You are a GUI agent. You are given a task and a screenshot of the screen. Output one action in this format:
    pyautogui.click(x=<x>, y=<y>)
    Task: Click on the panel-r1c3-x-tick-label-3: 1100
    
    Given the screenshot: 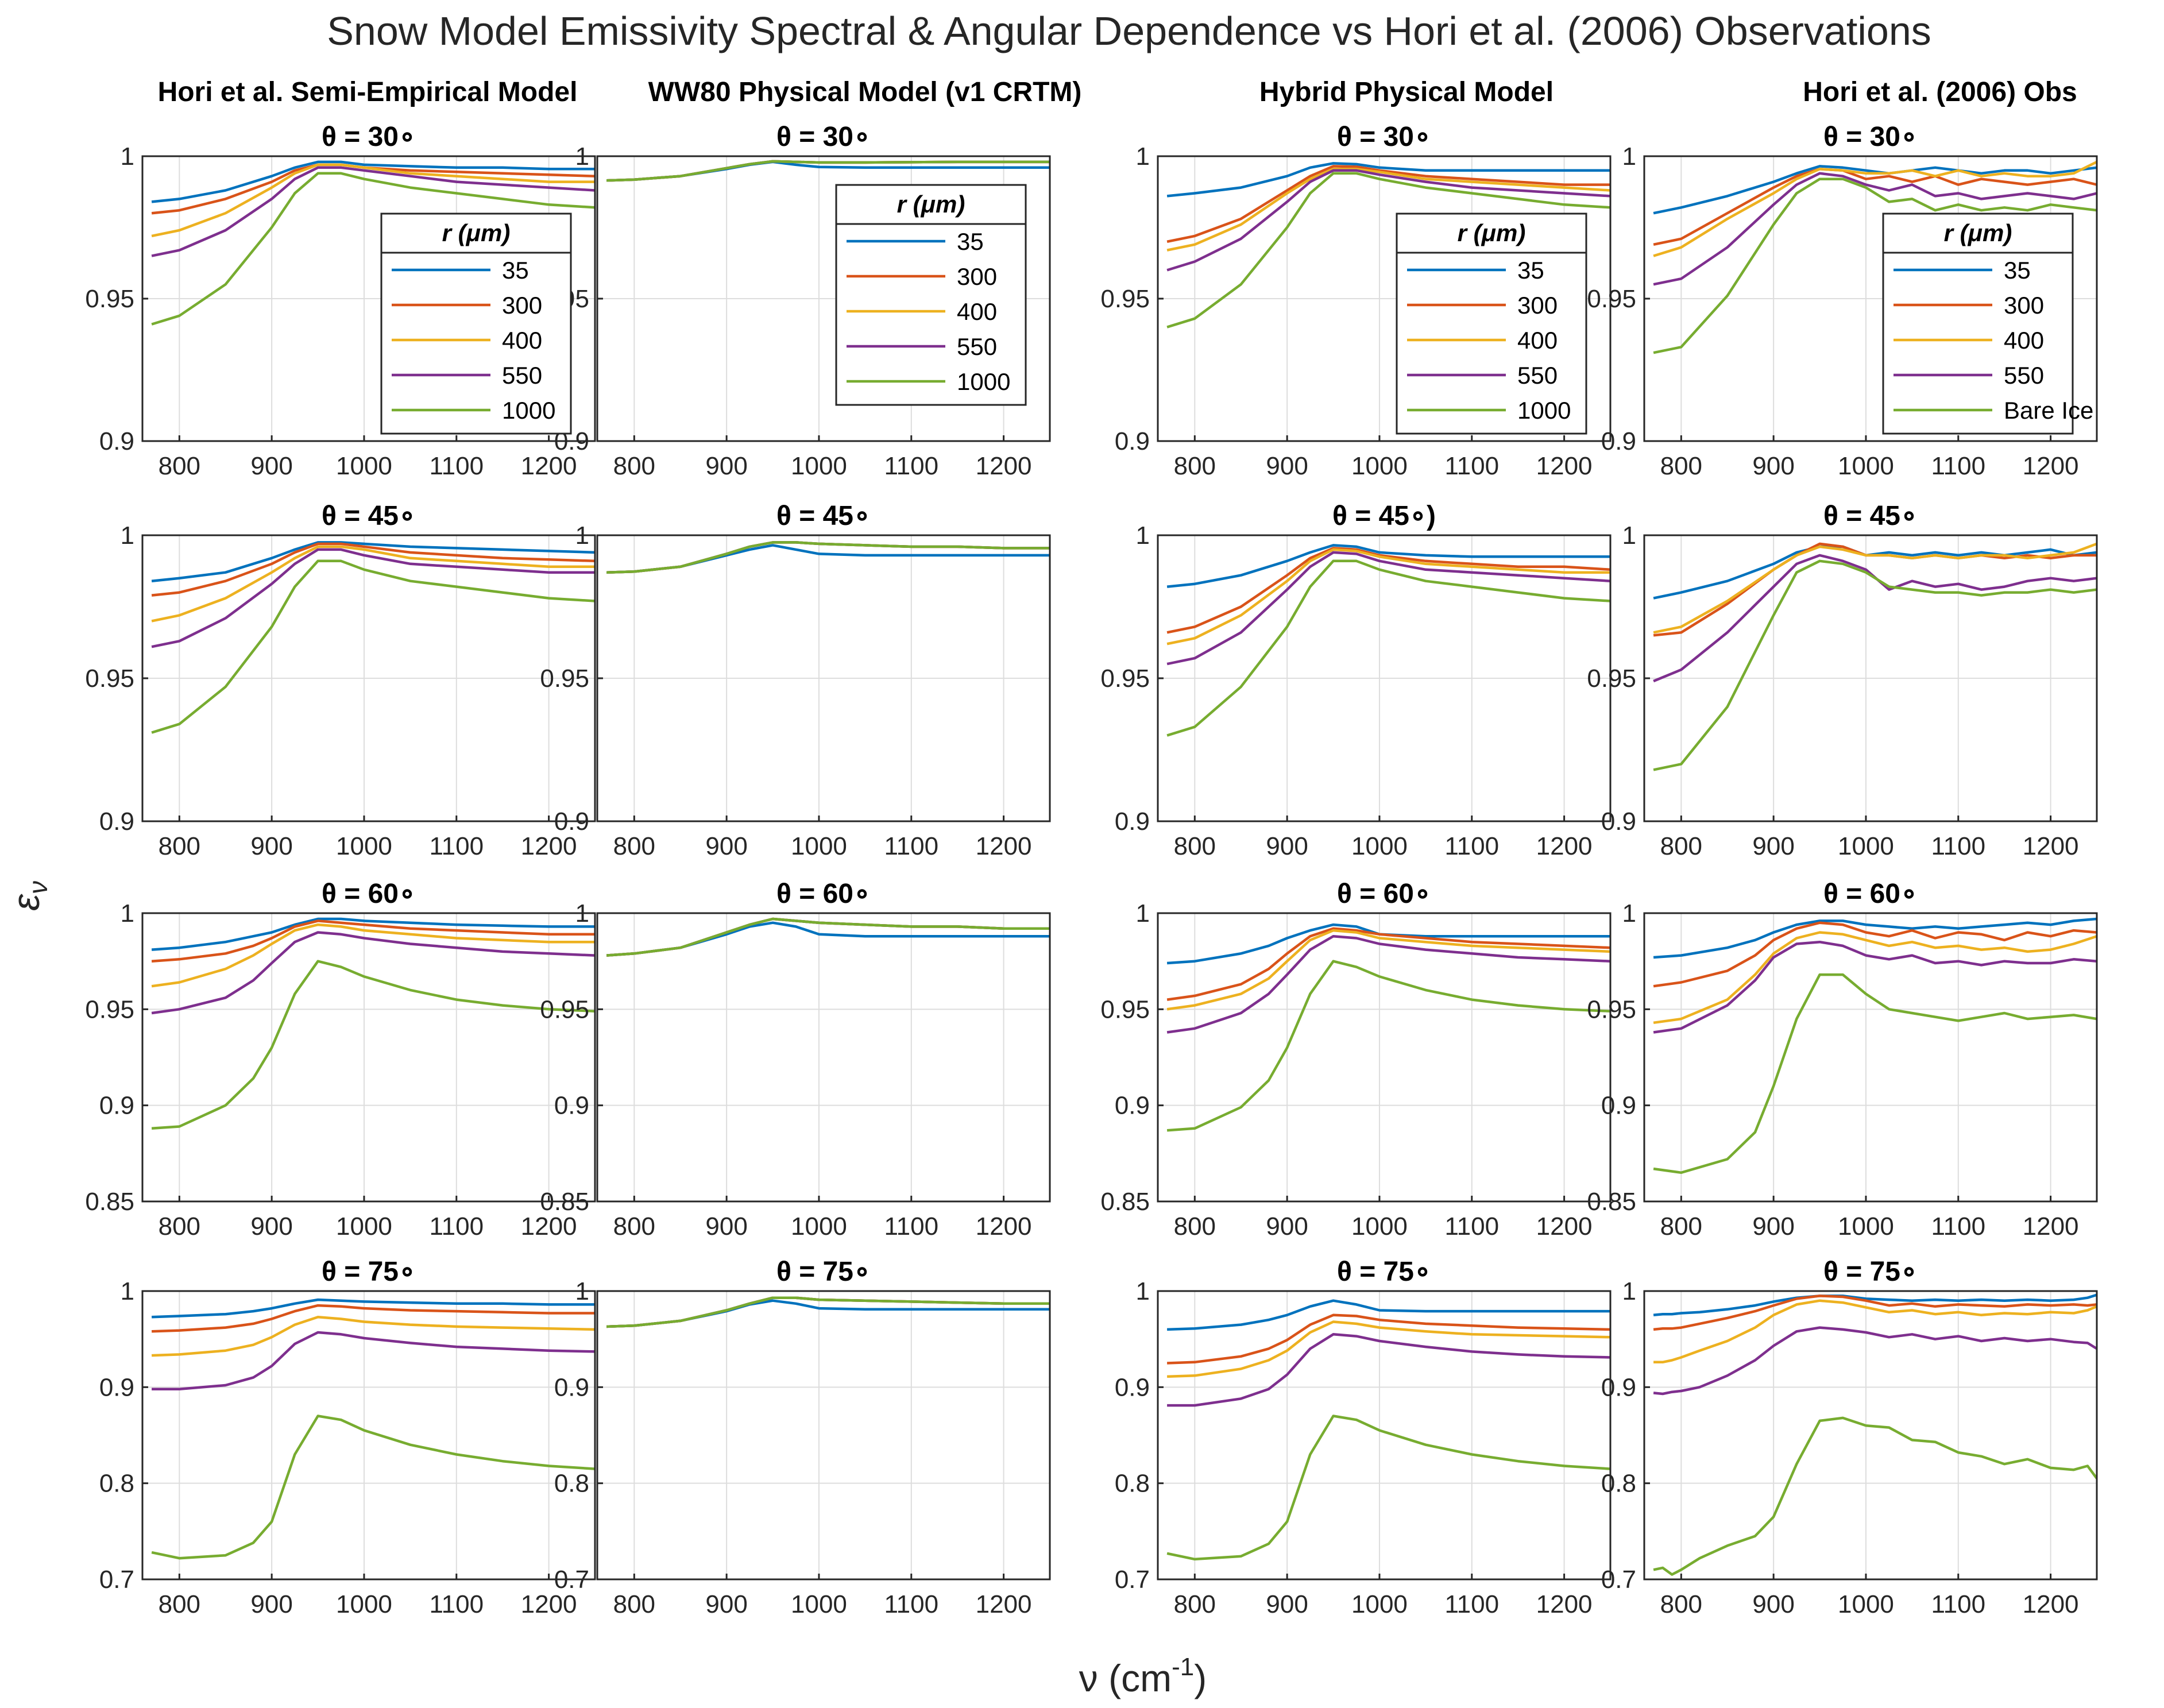 What is the action you would take?
    pyautogui.click(x=1958, y=846)
    